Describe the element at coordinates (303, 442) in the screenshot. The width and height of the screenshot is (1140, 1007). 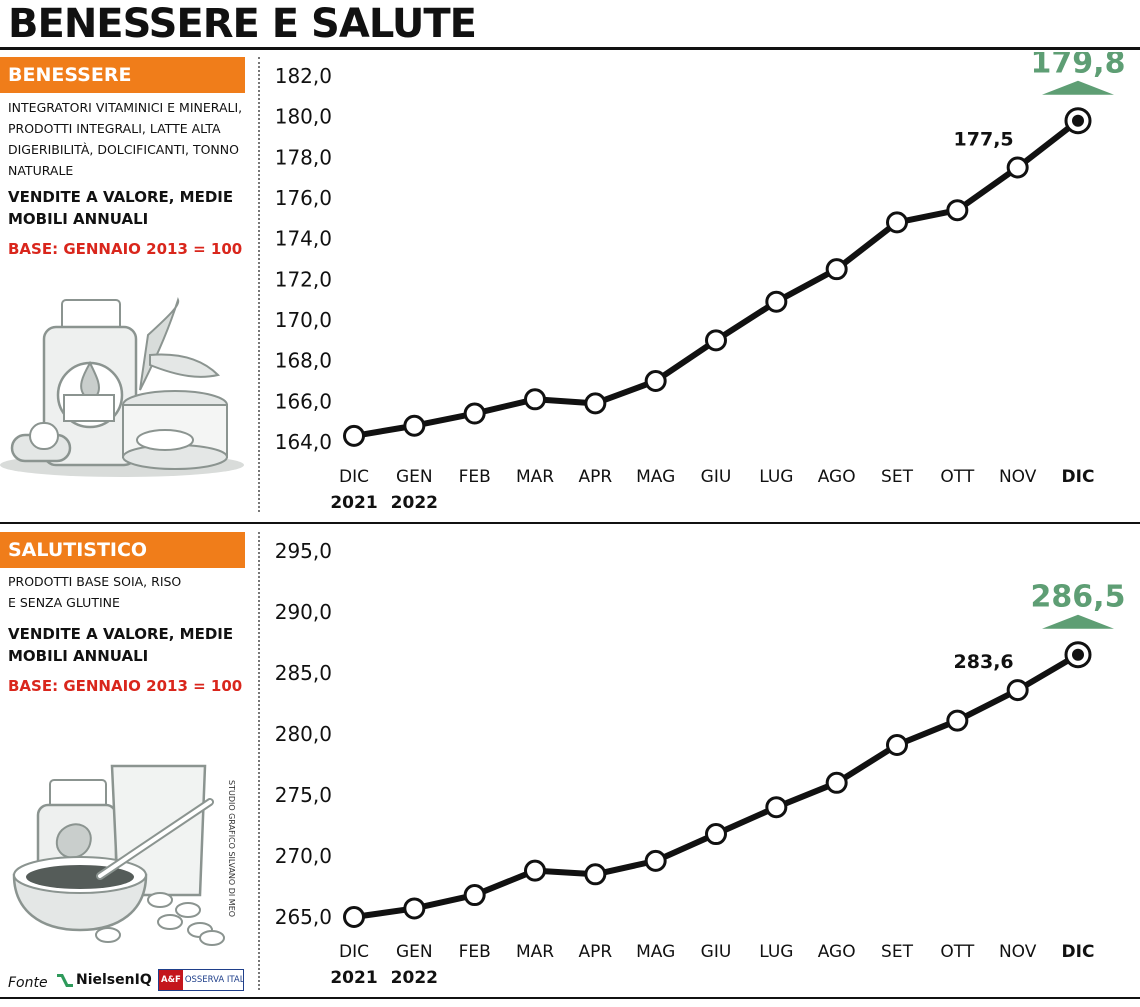
I see `y-tick-label: 164,0` at that location.